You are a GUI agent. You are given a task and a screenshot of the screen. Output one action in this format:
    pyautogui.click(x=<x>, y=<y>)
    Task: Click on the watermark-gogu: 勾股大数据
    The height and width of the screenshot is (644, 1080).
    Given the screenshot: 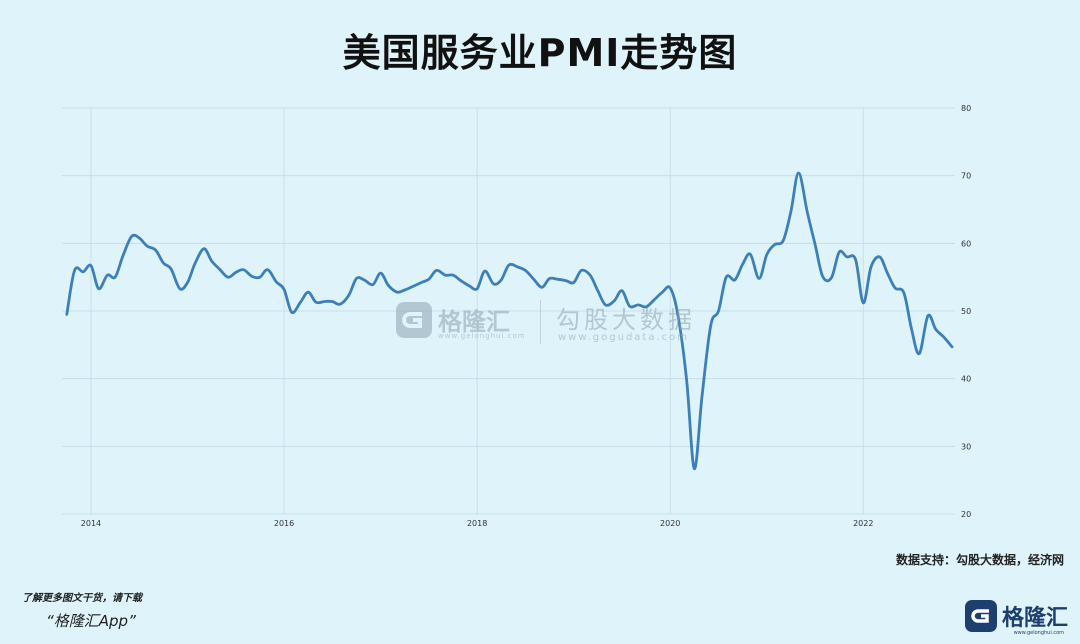 What is the action you would take?
    pyautogui.click(x=626, y=320)
    